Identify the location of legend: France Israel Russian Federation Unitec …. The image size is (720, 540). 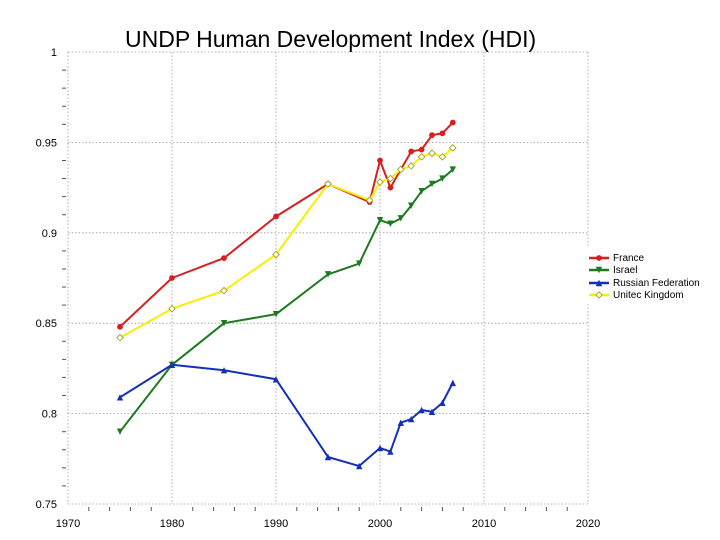
(650, 276).